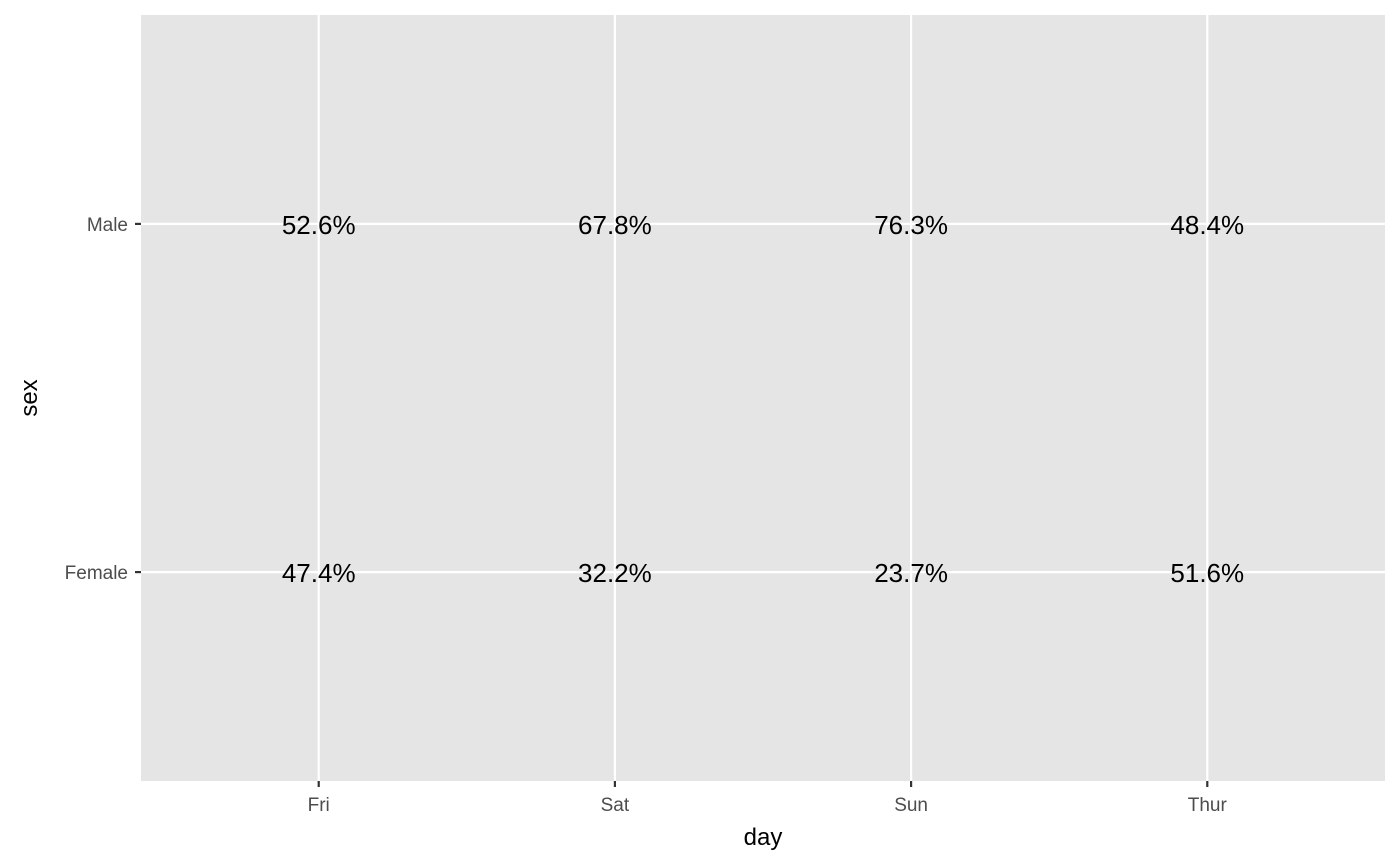 The width and height of the screenshot is (1400, 866). What do you see at coordinates (319, 805) in the screenshot?
I see `x-tick-label-fri: Fri` at bounding box center [319, 805].